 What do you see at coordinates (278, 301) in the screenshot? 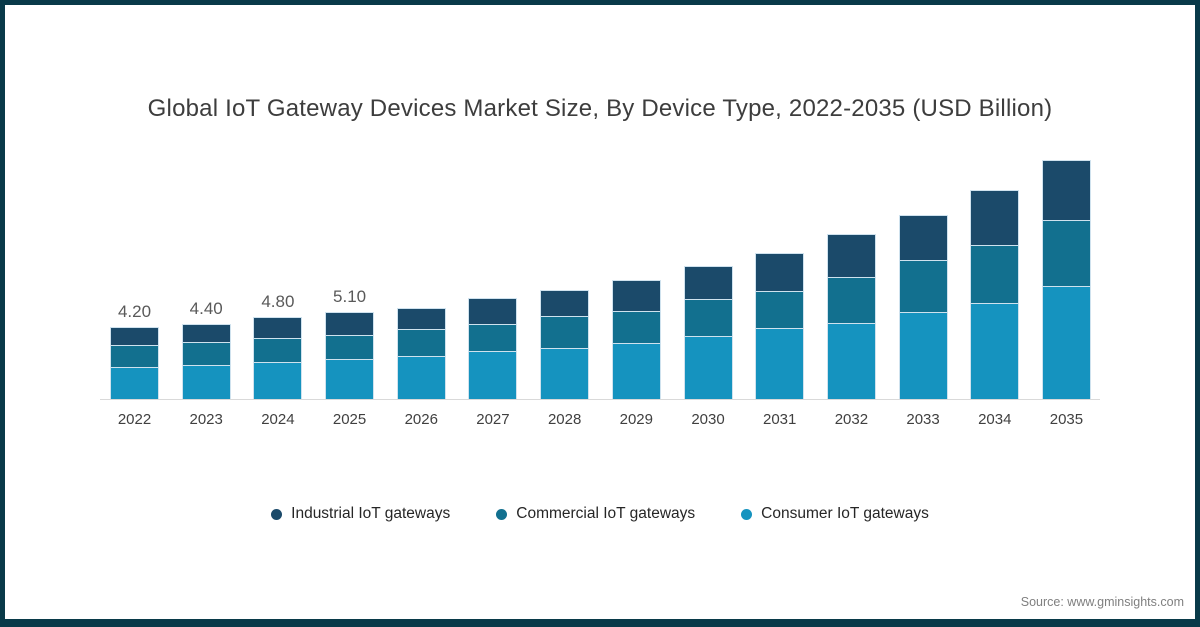
I see `bar-total-label: 4.80` at bounding box center [278, 301].